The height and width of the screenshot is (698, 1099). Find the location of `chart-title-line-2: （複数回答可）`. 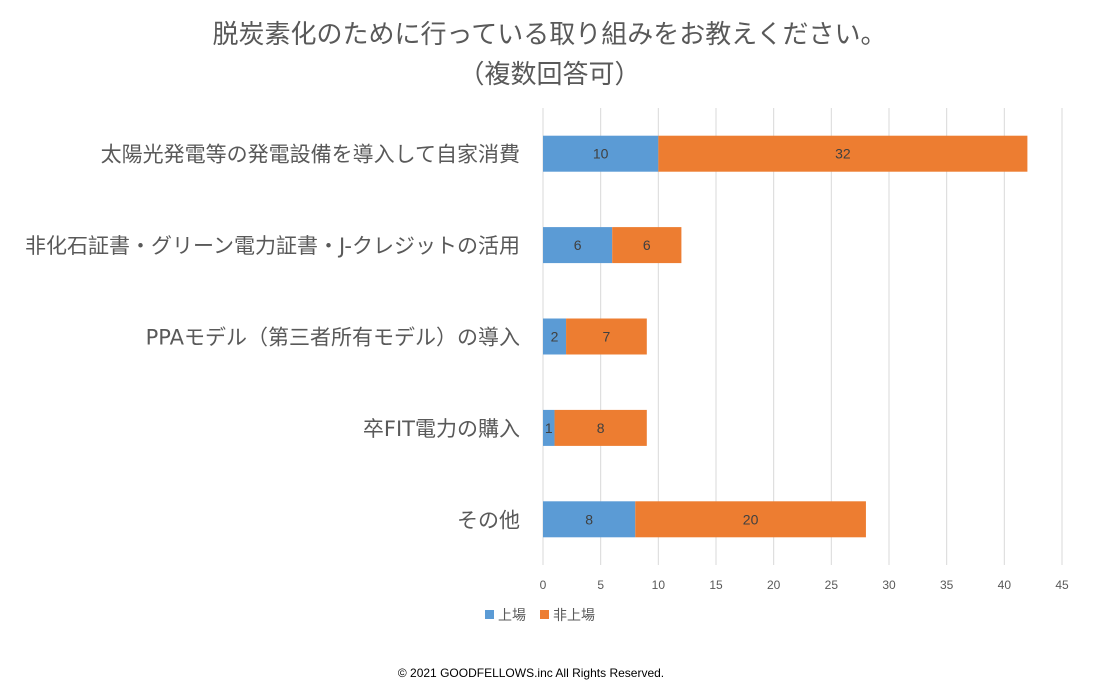

chart-title-line-2: （複数回答可） is located at coordinates (549, 75).